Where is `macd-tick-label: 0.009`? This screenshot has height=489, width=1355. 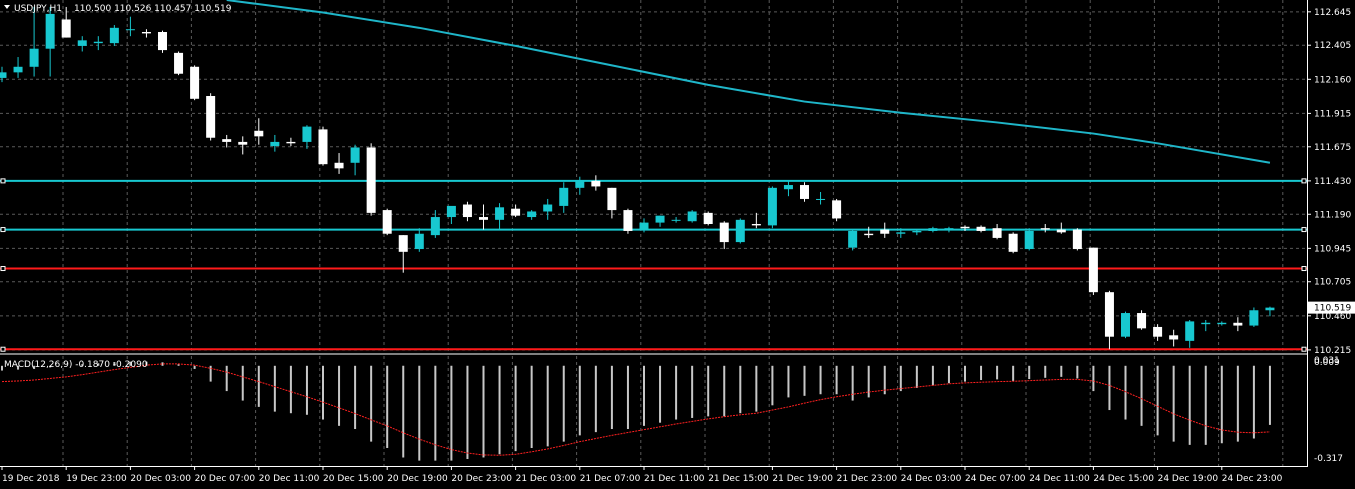 macd-tick-label: 0.009 is located at coordinates (1327, 363).